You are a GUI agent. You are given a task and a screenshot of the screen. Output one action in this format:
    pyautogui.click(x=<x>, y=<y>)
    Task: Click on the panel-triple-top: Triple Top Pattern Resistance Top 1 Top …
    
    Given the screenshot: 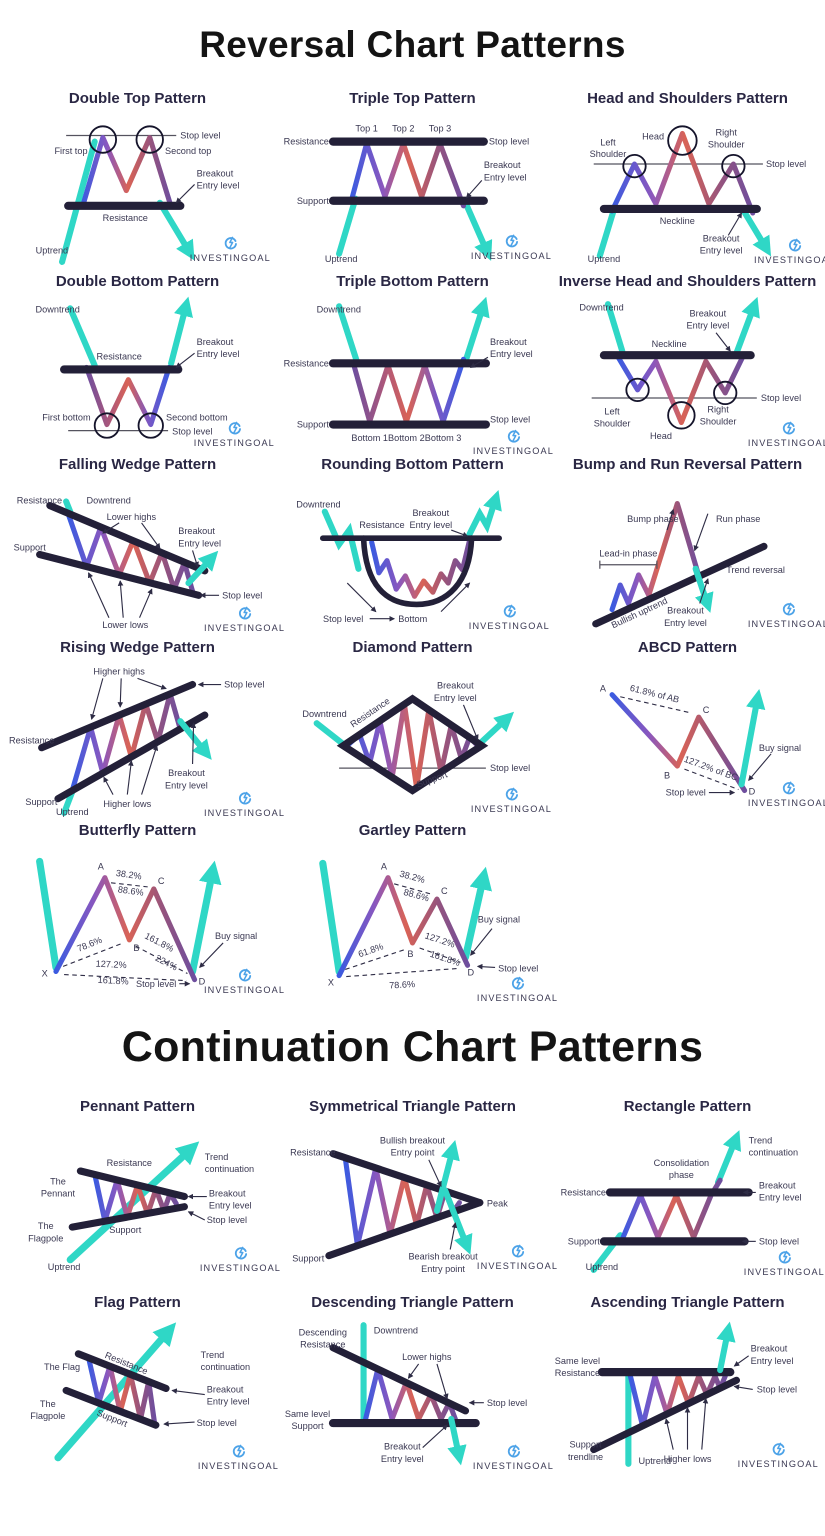 What is the action you would take?
    pyautogui.click(x=413, y=173)
    